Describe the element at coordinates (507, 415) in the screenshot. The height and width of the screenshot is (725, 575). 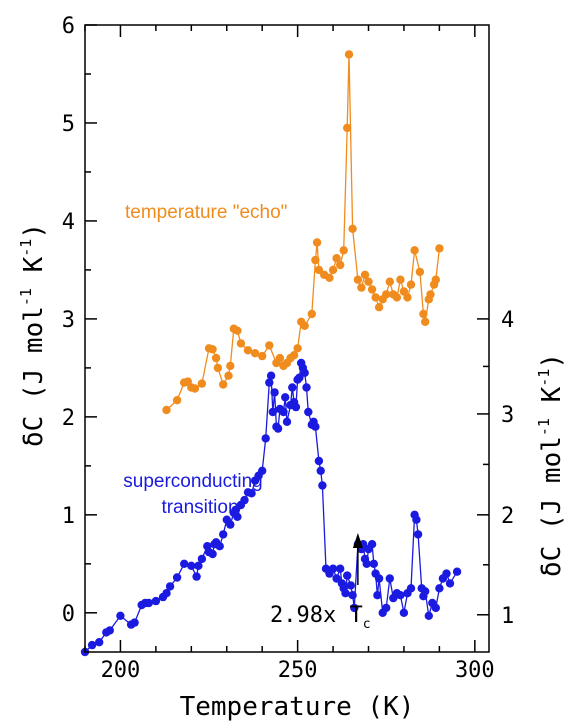
I see `y-right-tick-label: 3` at that location.